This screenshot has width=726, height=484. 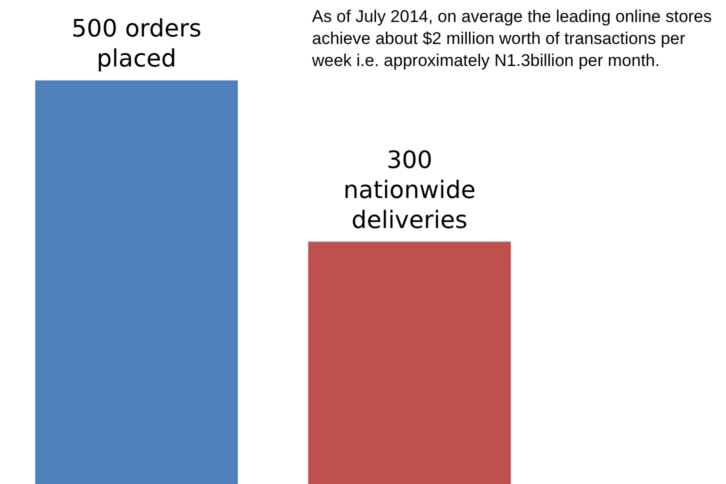 What do you see at coordinates (409, 190) in the screenshot?
I see `data-label: 300 nationwide deliveries` at bounding box center [409, 190].